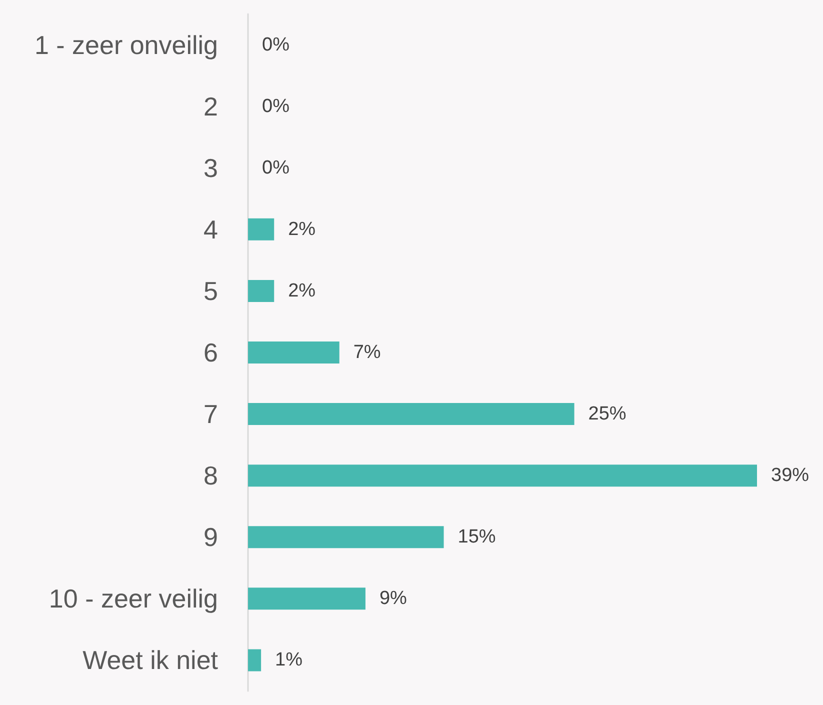 This screenshot has width=823, height=705. I want to click on data-label: 1%, so click(289, 660).